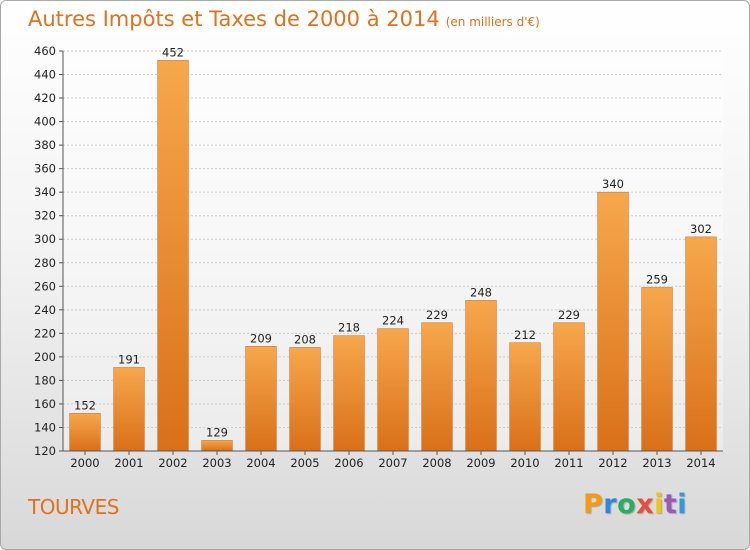 This screenshot has height=550, width=750. What do you see at coordinates (437, 387) in the screenshot?
I see `bar-2008` at bounding box center [437, 387].